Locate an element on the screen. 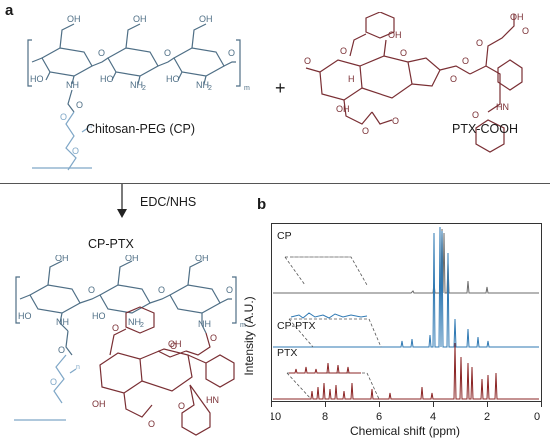  svg-text: H is located at coordinates (351, 79).